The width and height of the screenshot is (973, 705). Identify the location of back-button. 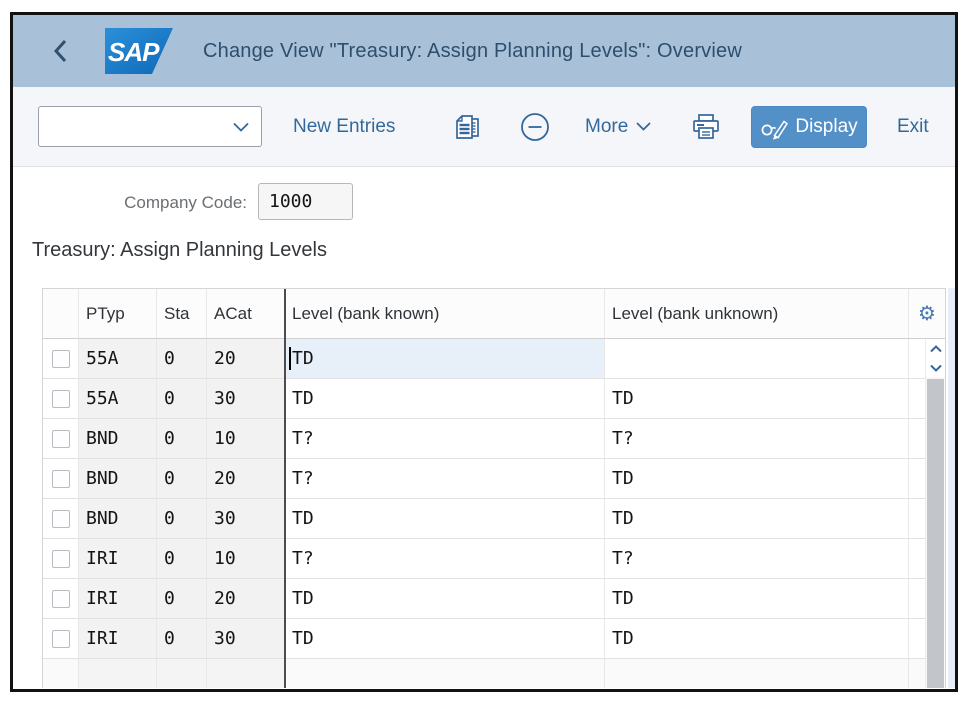
(61, 51).